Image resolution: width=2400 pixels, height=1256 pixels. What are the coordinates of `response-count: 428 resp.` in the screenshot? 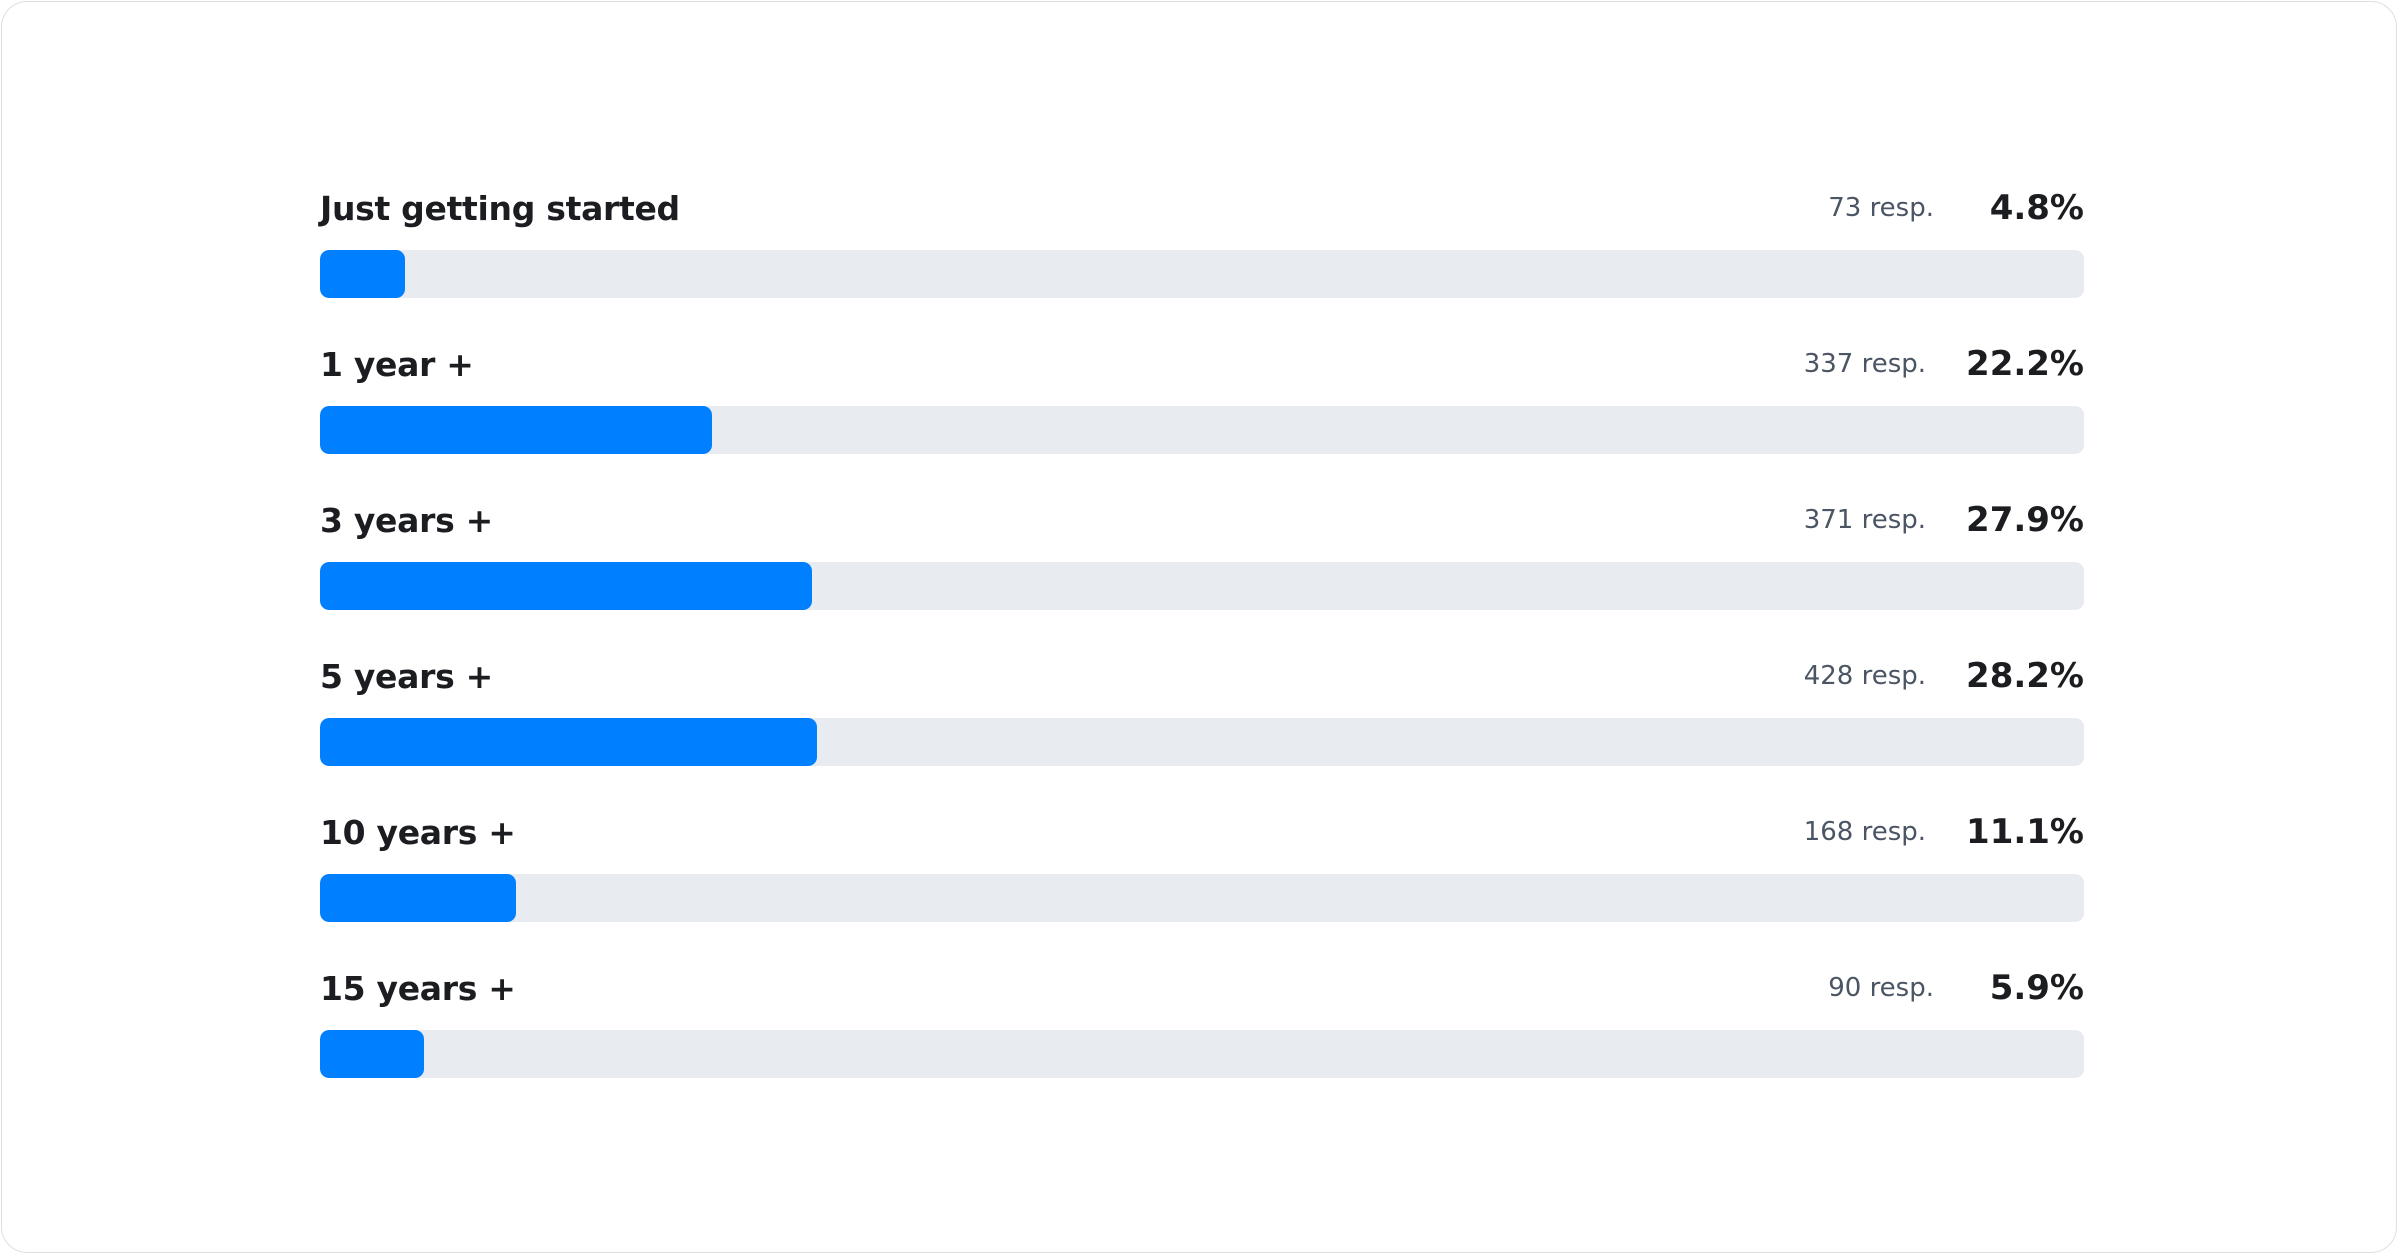 It's located at (1865, 676).